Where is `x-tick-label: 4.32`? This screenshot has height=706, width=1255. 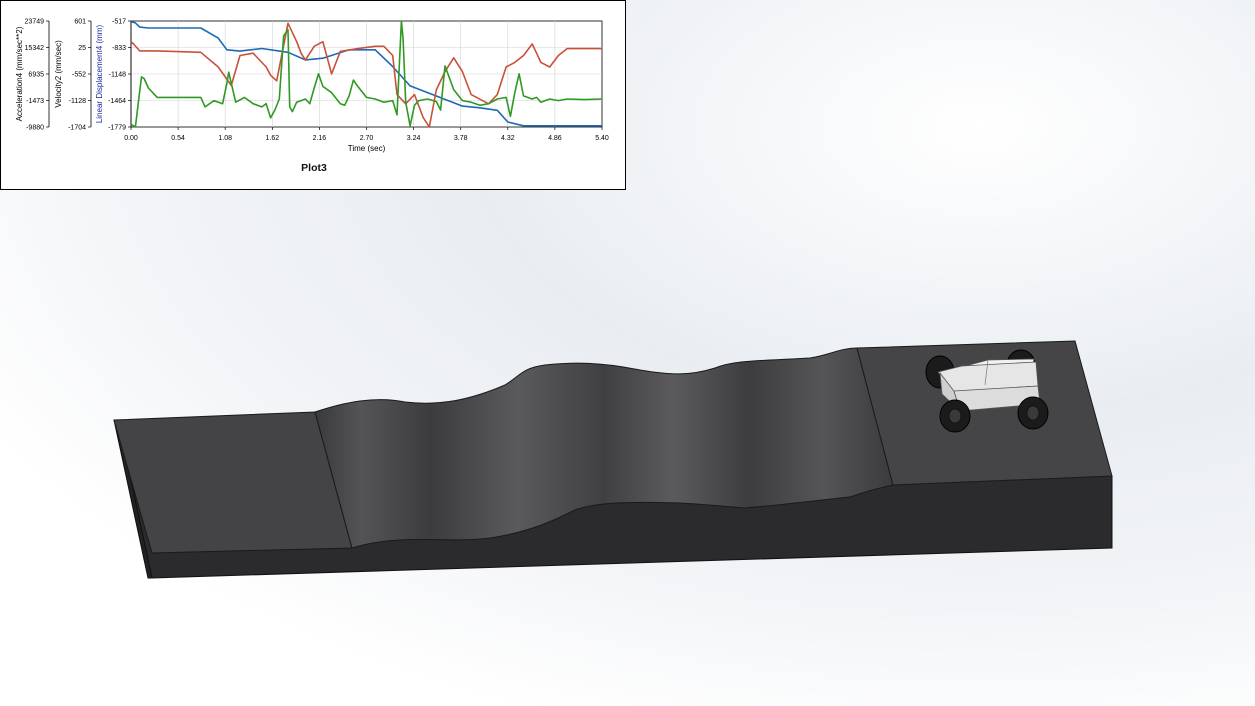 x-tick-label: 4.32 is located at coordinates (508, 138).